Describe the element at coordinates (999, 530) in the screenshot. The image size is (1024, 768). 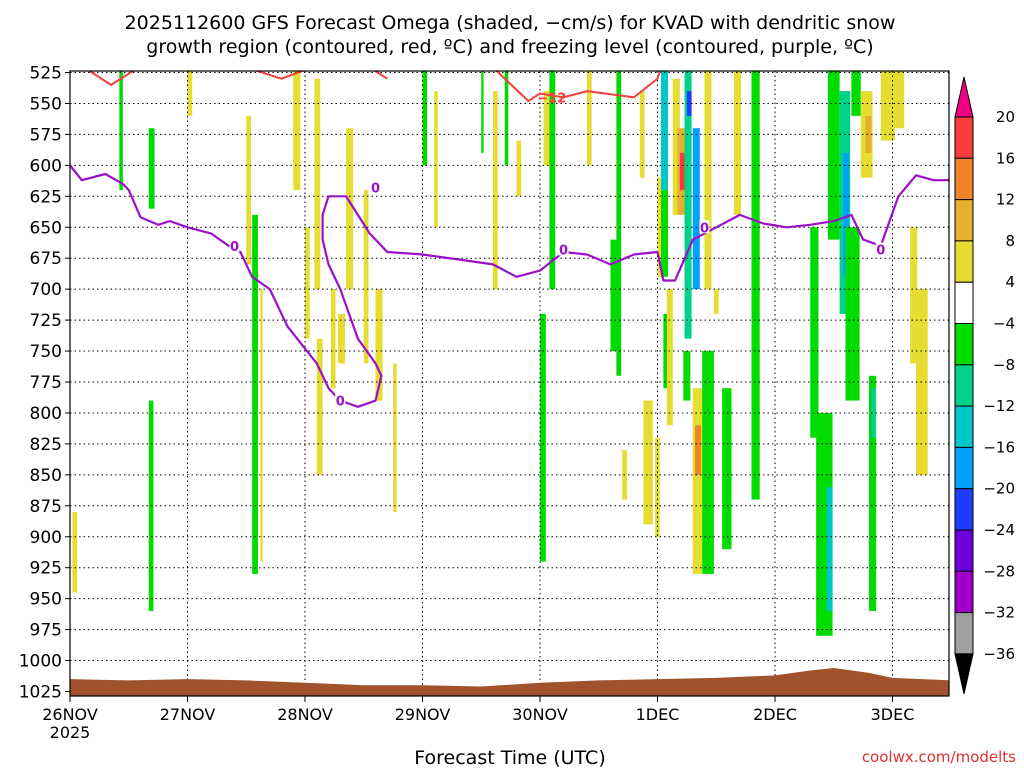
I see `colorbar-label: −24` at that location.